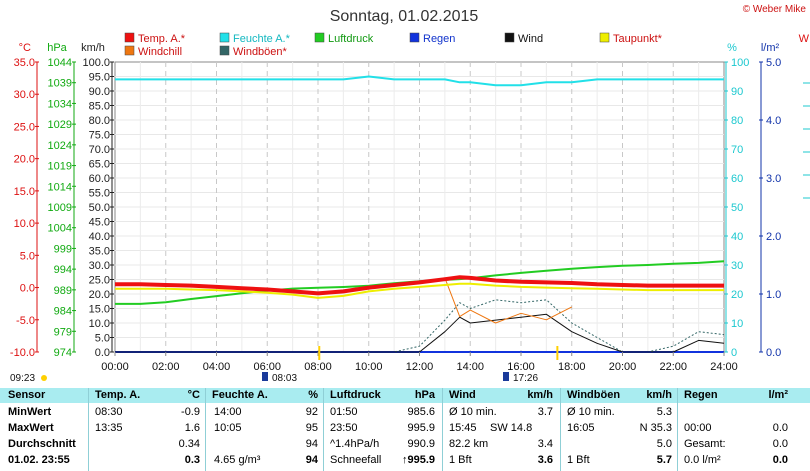 This screenshot has width=810, height=471. Describe the element at coordinates (162, 39) in the screenshot. I see `legend-label: Temp. A.*` at that location.